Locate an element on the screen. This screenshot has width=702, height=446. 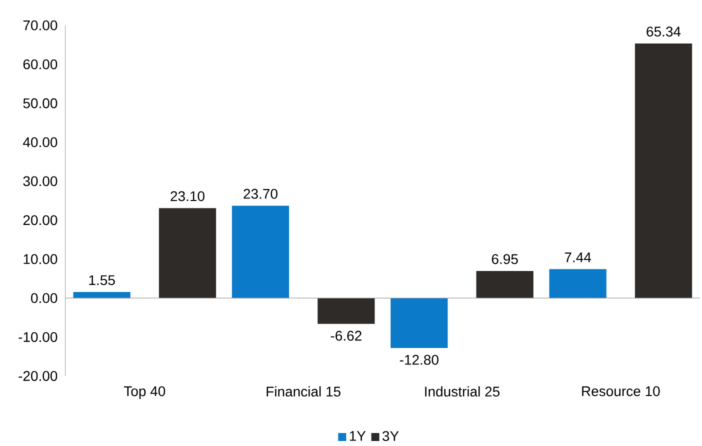
data-label: 65.34 is located at coordinates (663, 31).